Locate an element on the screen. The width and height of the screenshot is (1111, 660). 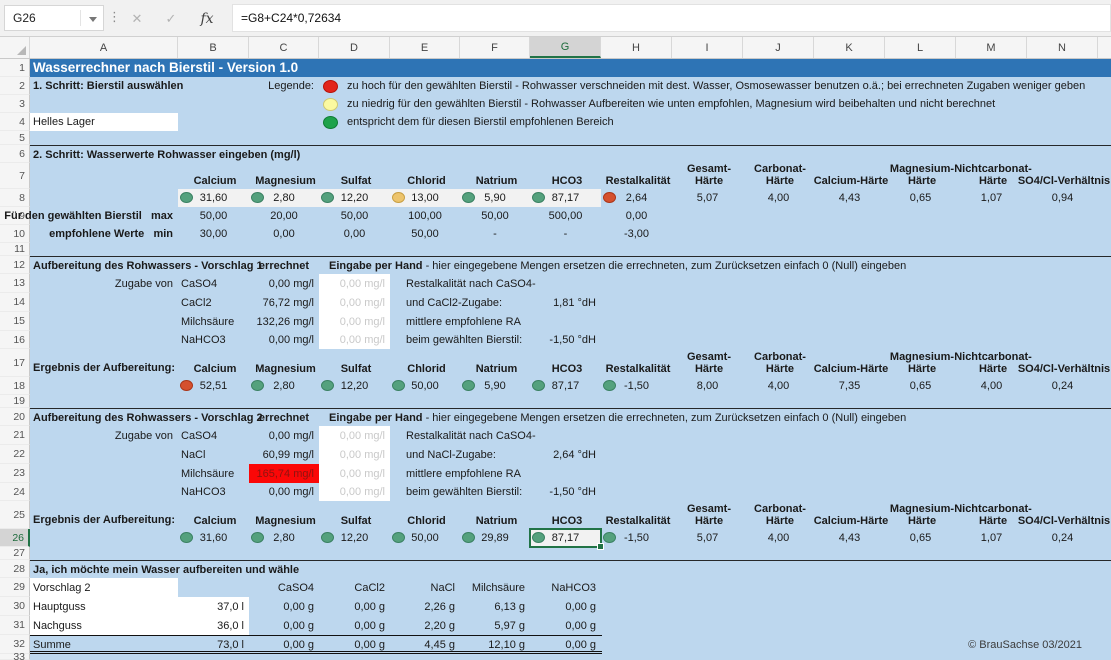
column-header-D: D is located at coordinates (354, 47).